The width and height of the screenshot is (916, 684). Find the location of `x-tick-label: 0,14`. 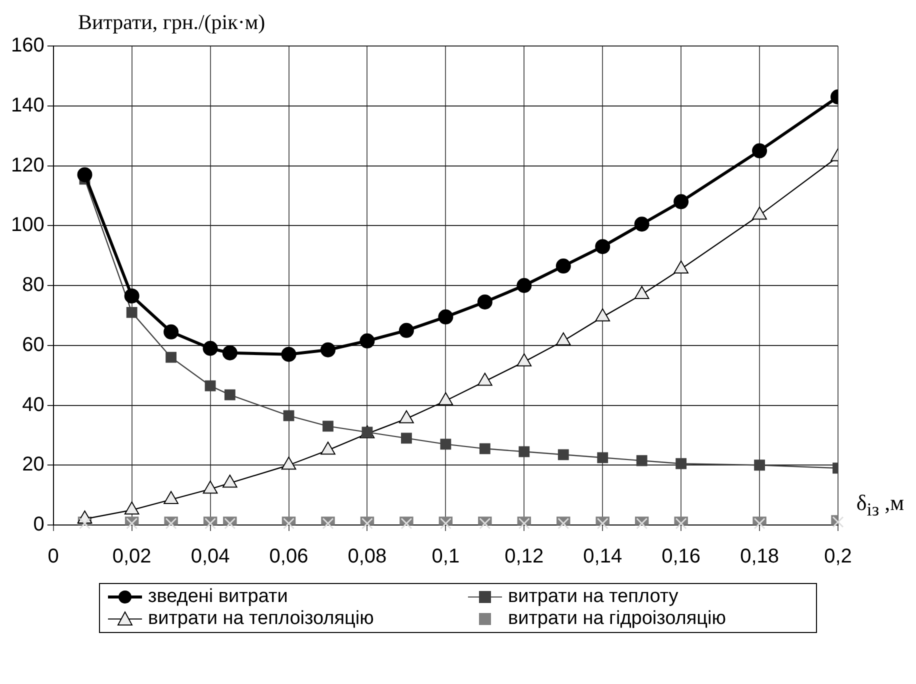

x-tick-label: 0,14 is located at coordinates (602, 557).